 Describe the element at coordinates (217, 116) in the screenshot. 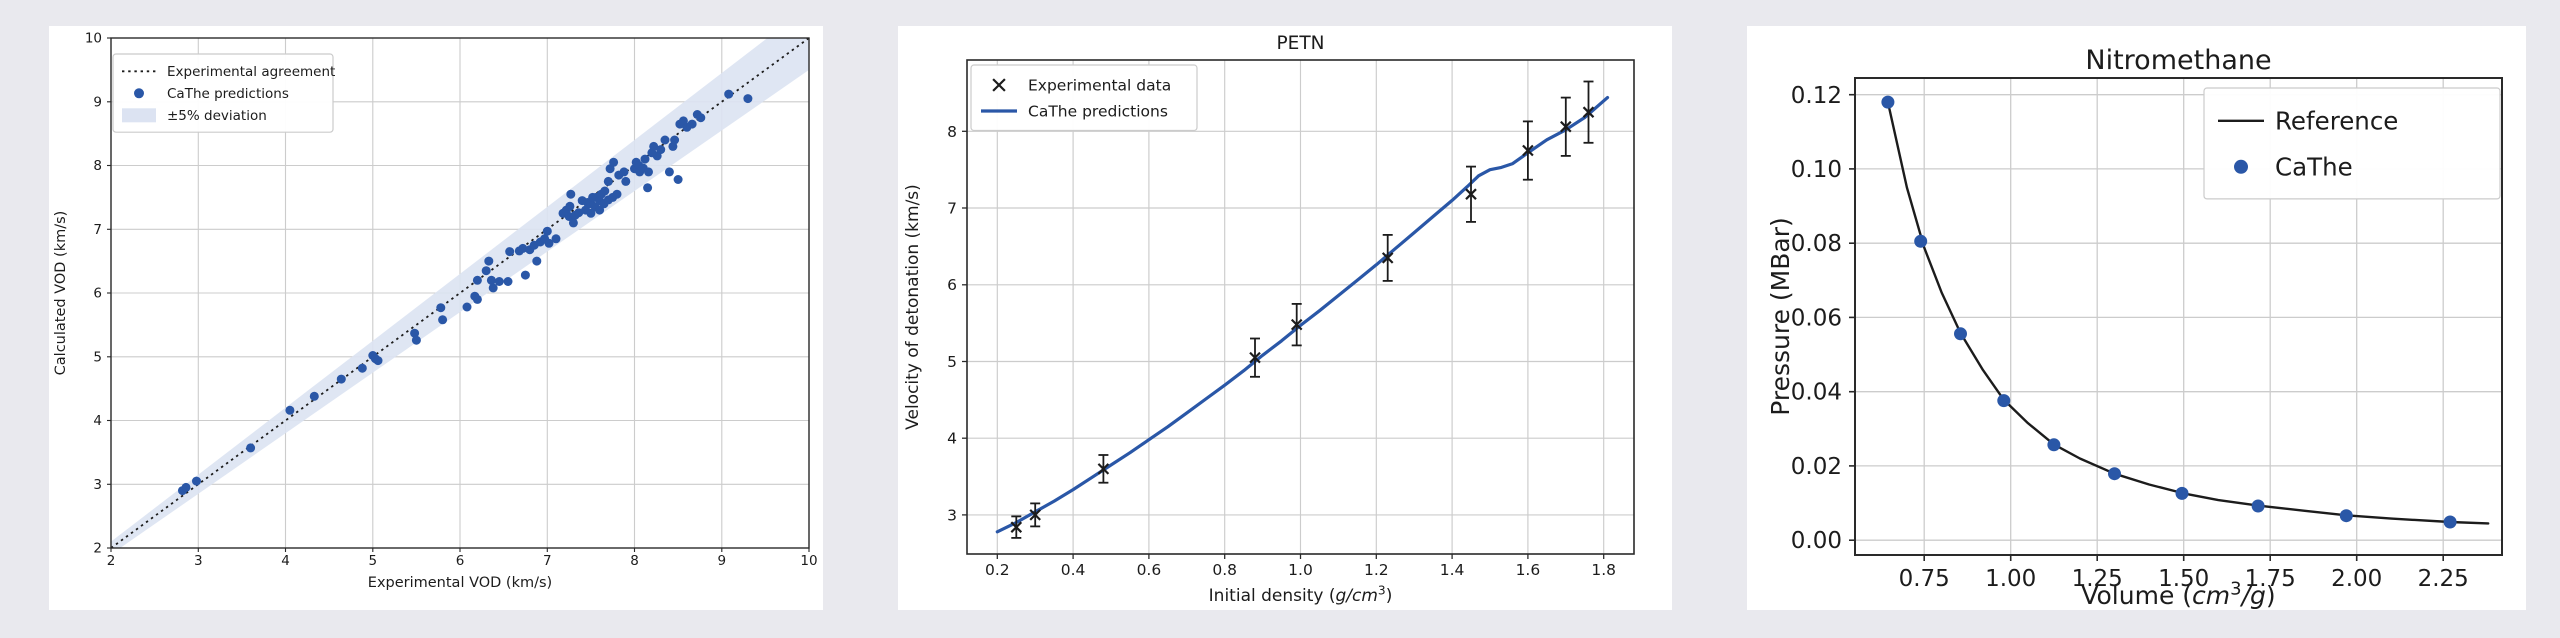

I see `svg-text: ±5% deviation` at that location.